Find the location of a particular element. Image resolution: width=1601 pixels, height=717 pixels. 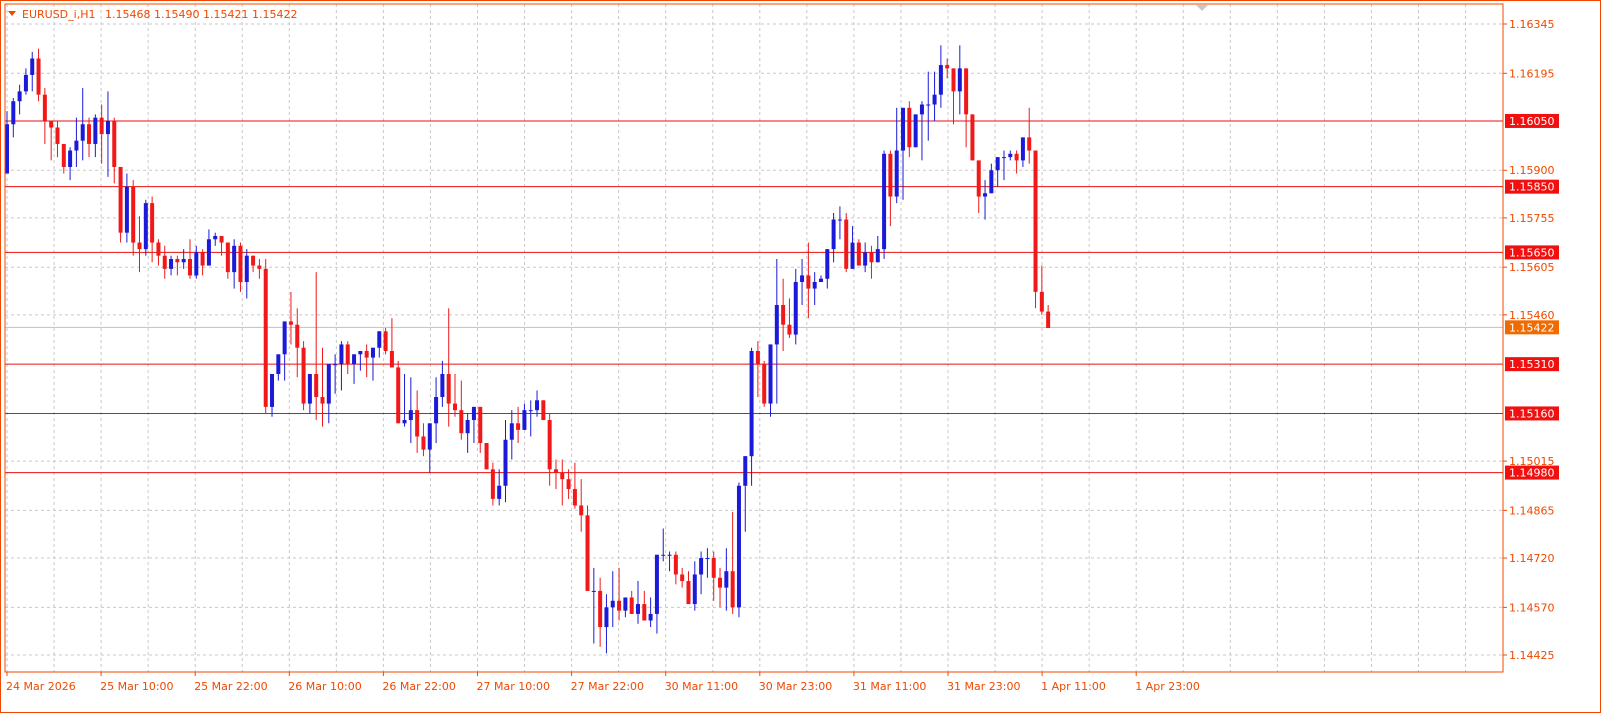

current-price-label: 1.15422 is located at coordinates (1532, 327).